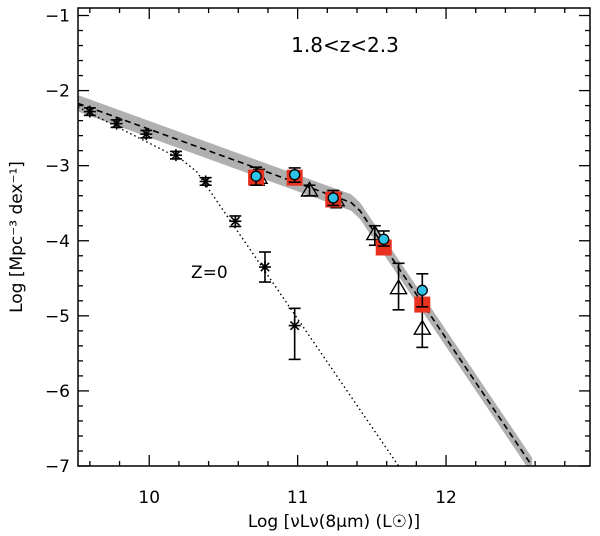 This screenshot has width=600, height=536. What do you see at coordinates (57, 17) in the screenshot?
I see `y-tick-label: −1` at bounding box center [57, 17].